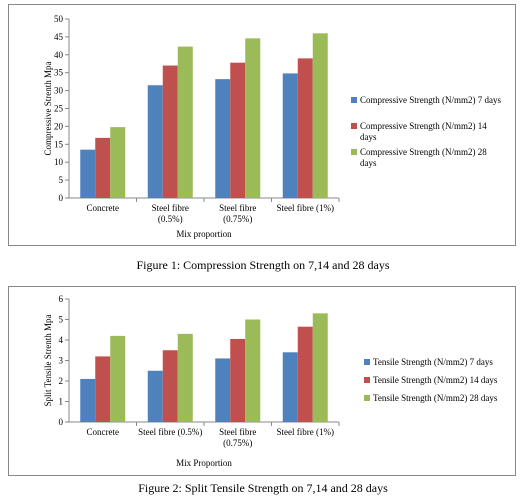 Image resolution: width=526 pixels, height=496 pixels. What do you see at coordinates (423, 126) in the screenshot?
I see `legend-label-line: Compressive Strength (N/mm2) 14` at bounding box center [423, 126].